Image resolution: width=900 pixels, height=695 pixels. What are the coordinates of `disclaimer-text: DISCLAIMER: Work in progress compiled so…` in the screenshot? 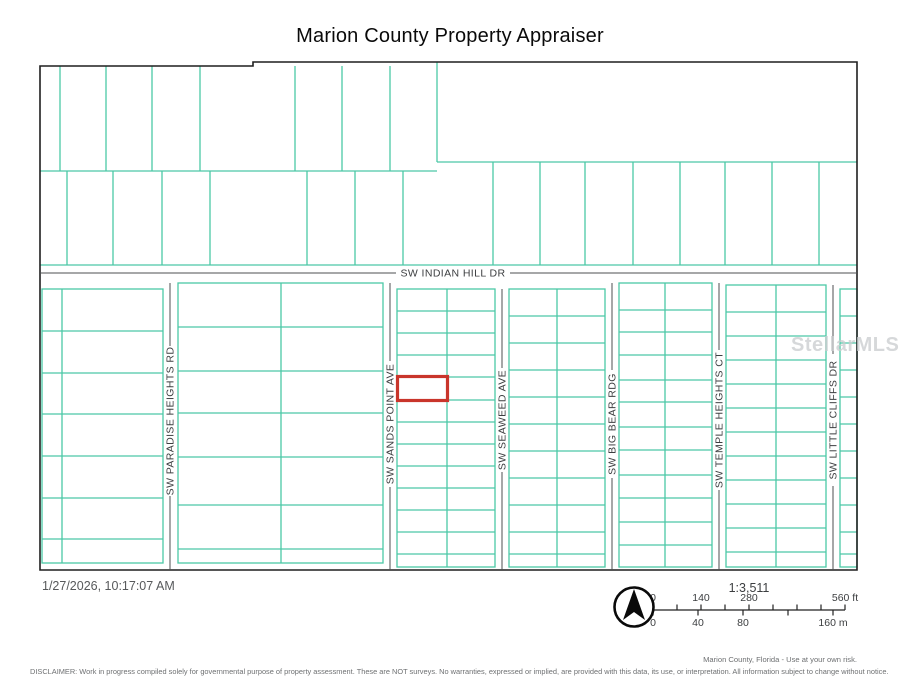 It's located at (459, 671).